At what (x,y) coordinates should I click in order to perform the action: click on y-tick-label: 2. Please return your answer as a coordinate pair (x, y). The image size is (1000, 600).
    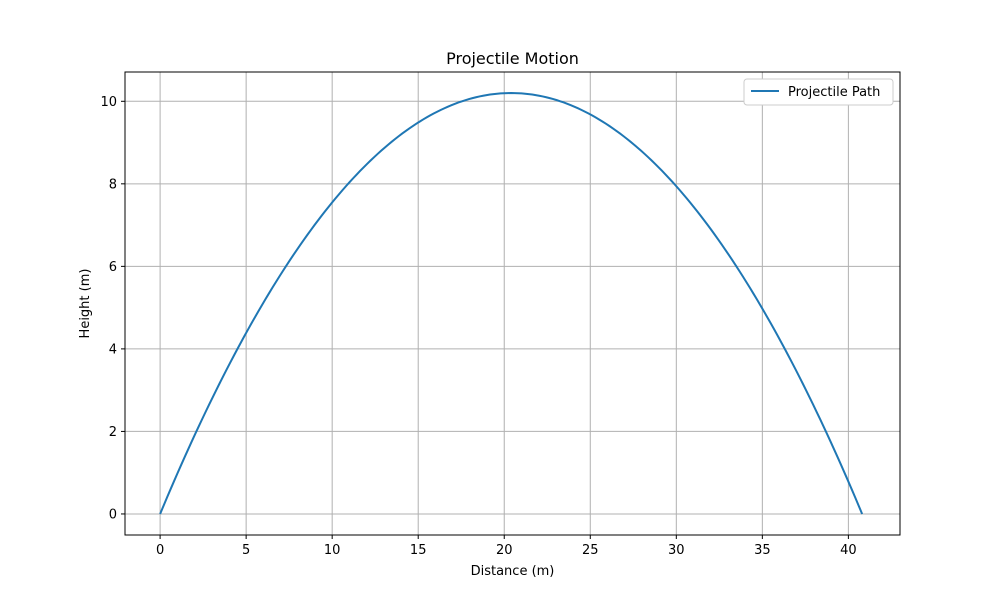
    Looking at the image, I should click on (113, 432).